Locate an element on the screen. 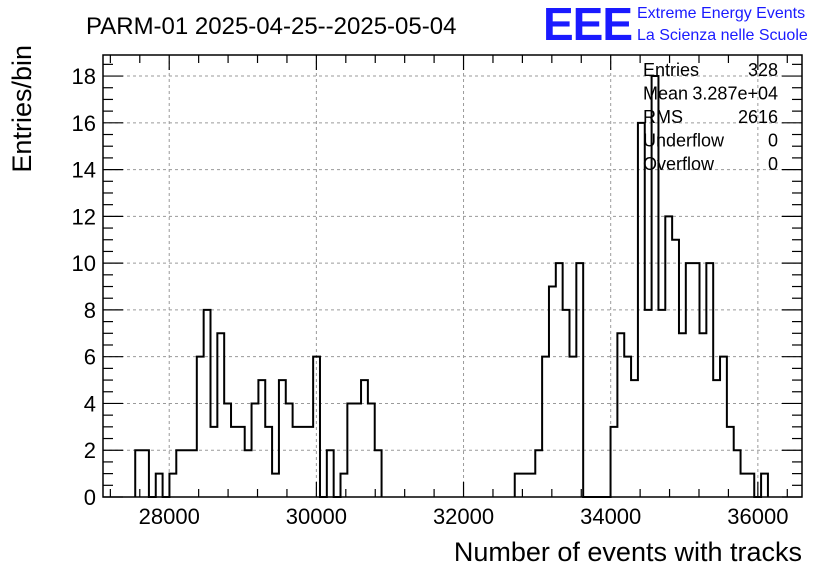 The image size is (836, 572). stats-label: Overflow is located at coordinates (679, 164).